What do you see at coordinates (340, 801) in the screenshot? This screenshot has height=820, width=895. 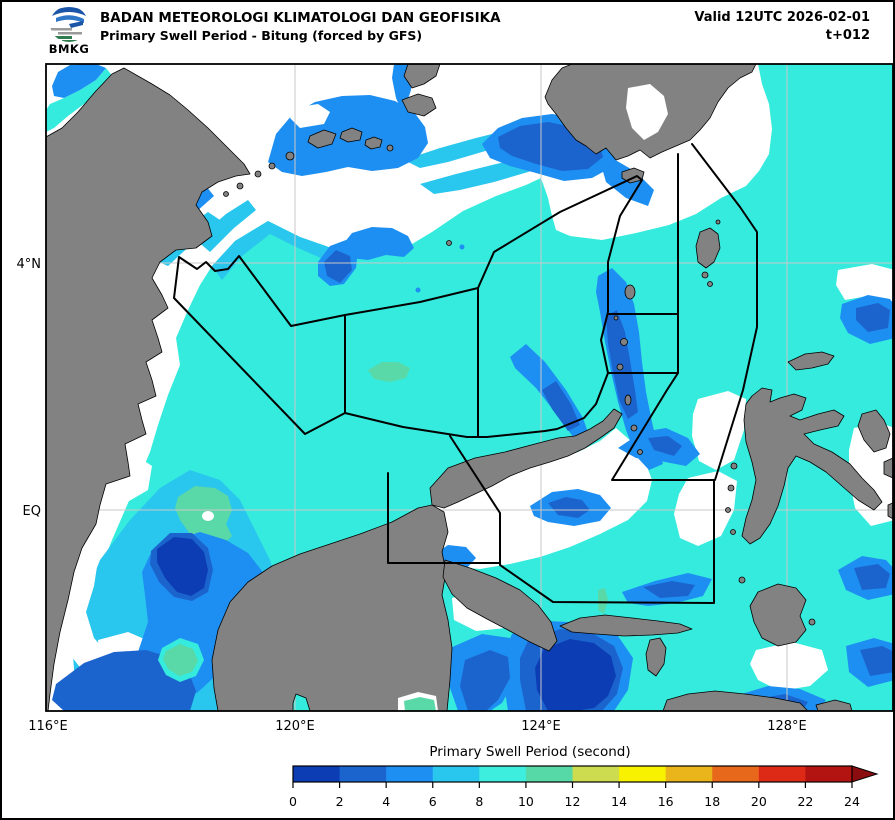 I see `colorbar-tick-label: 2` at bounding box center [340, 801].